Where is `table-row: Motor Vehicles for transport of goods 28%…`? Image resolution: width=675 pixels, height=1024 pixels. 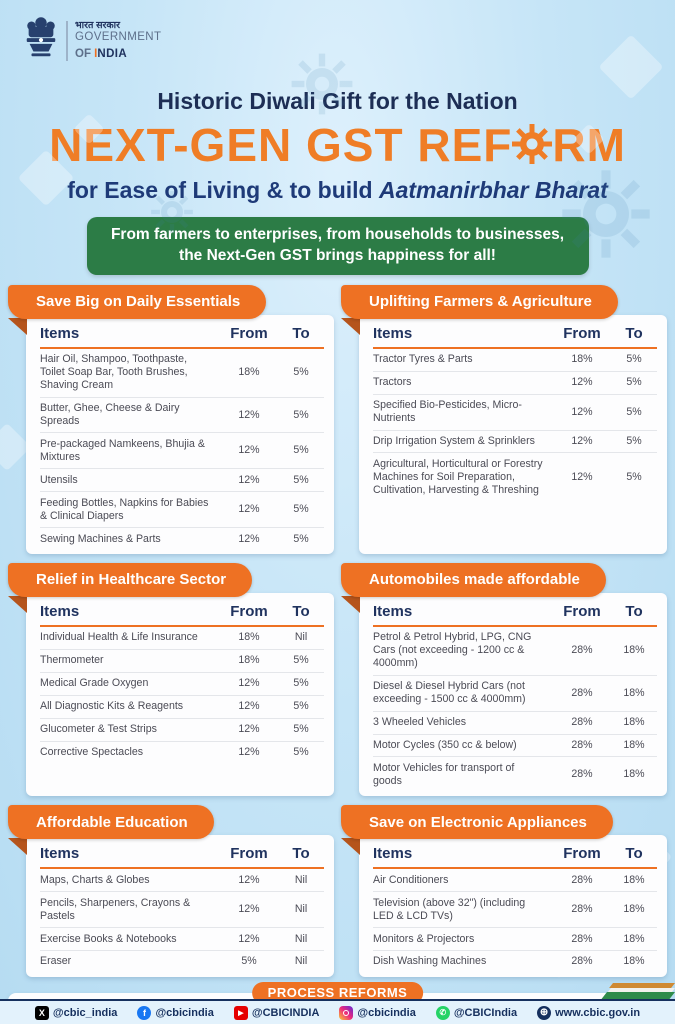
table-row: Motor Vehicles for transport of goods 28%… is located at coordinates (515, 774).